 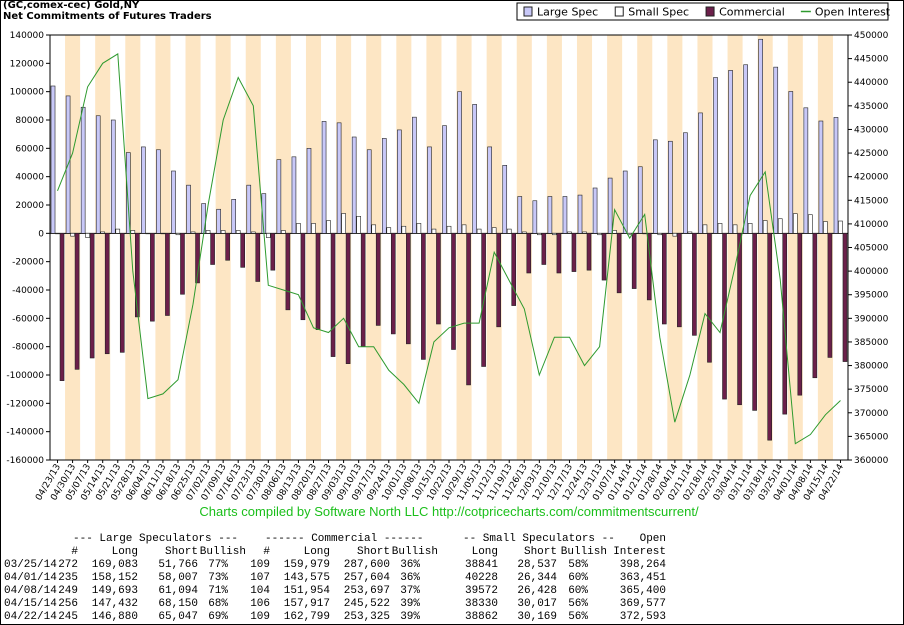 I want to click on y-tick-label: 0, so click(x=41, y=234).